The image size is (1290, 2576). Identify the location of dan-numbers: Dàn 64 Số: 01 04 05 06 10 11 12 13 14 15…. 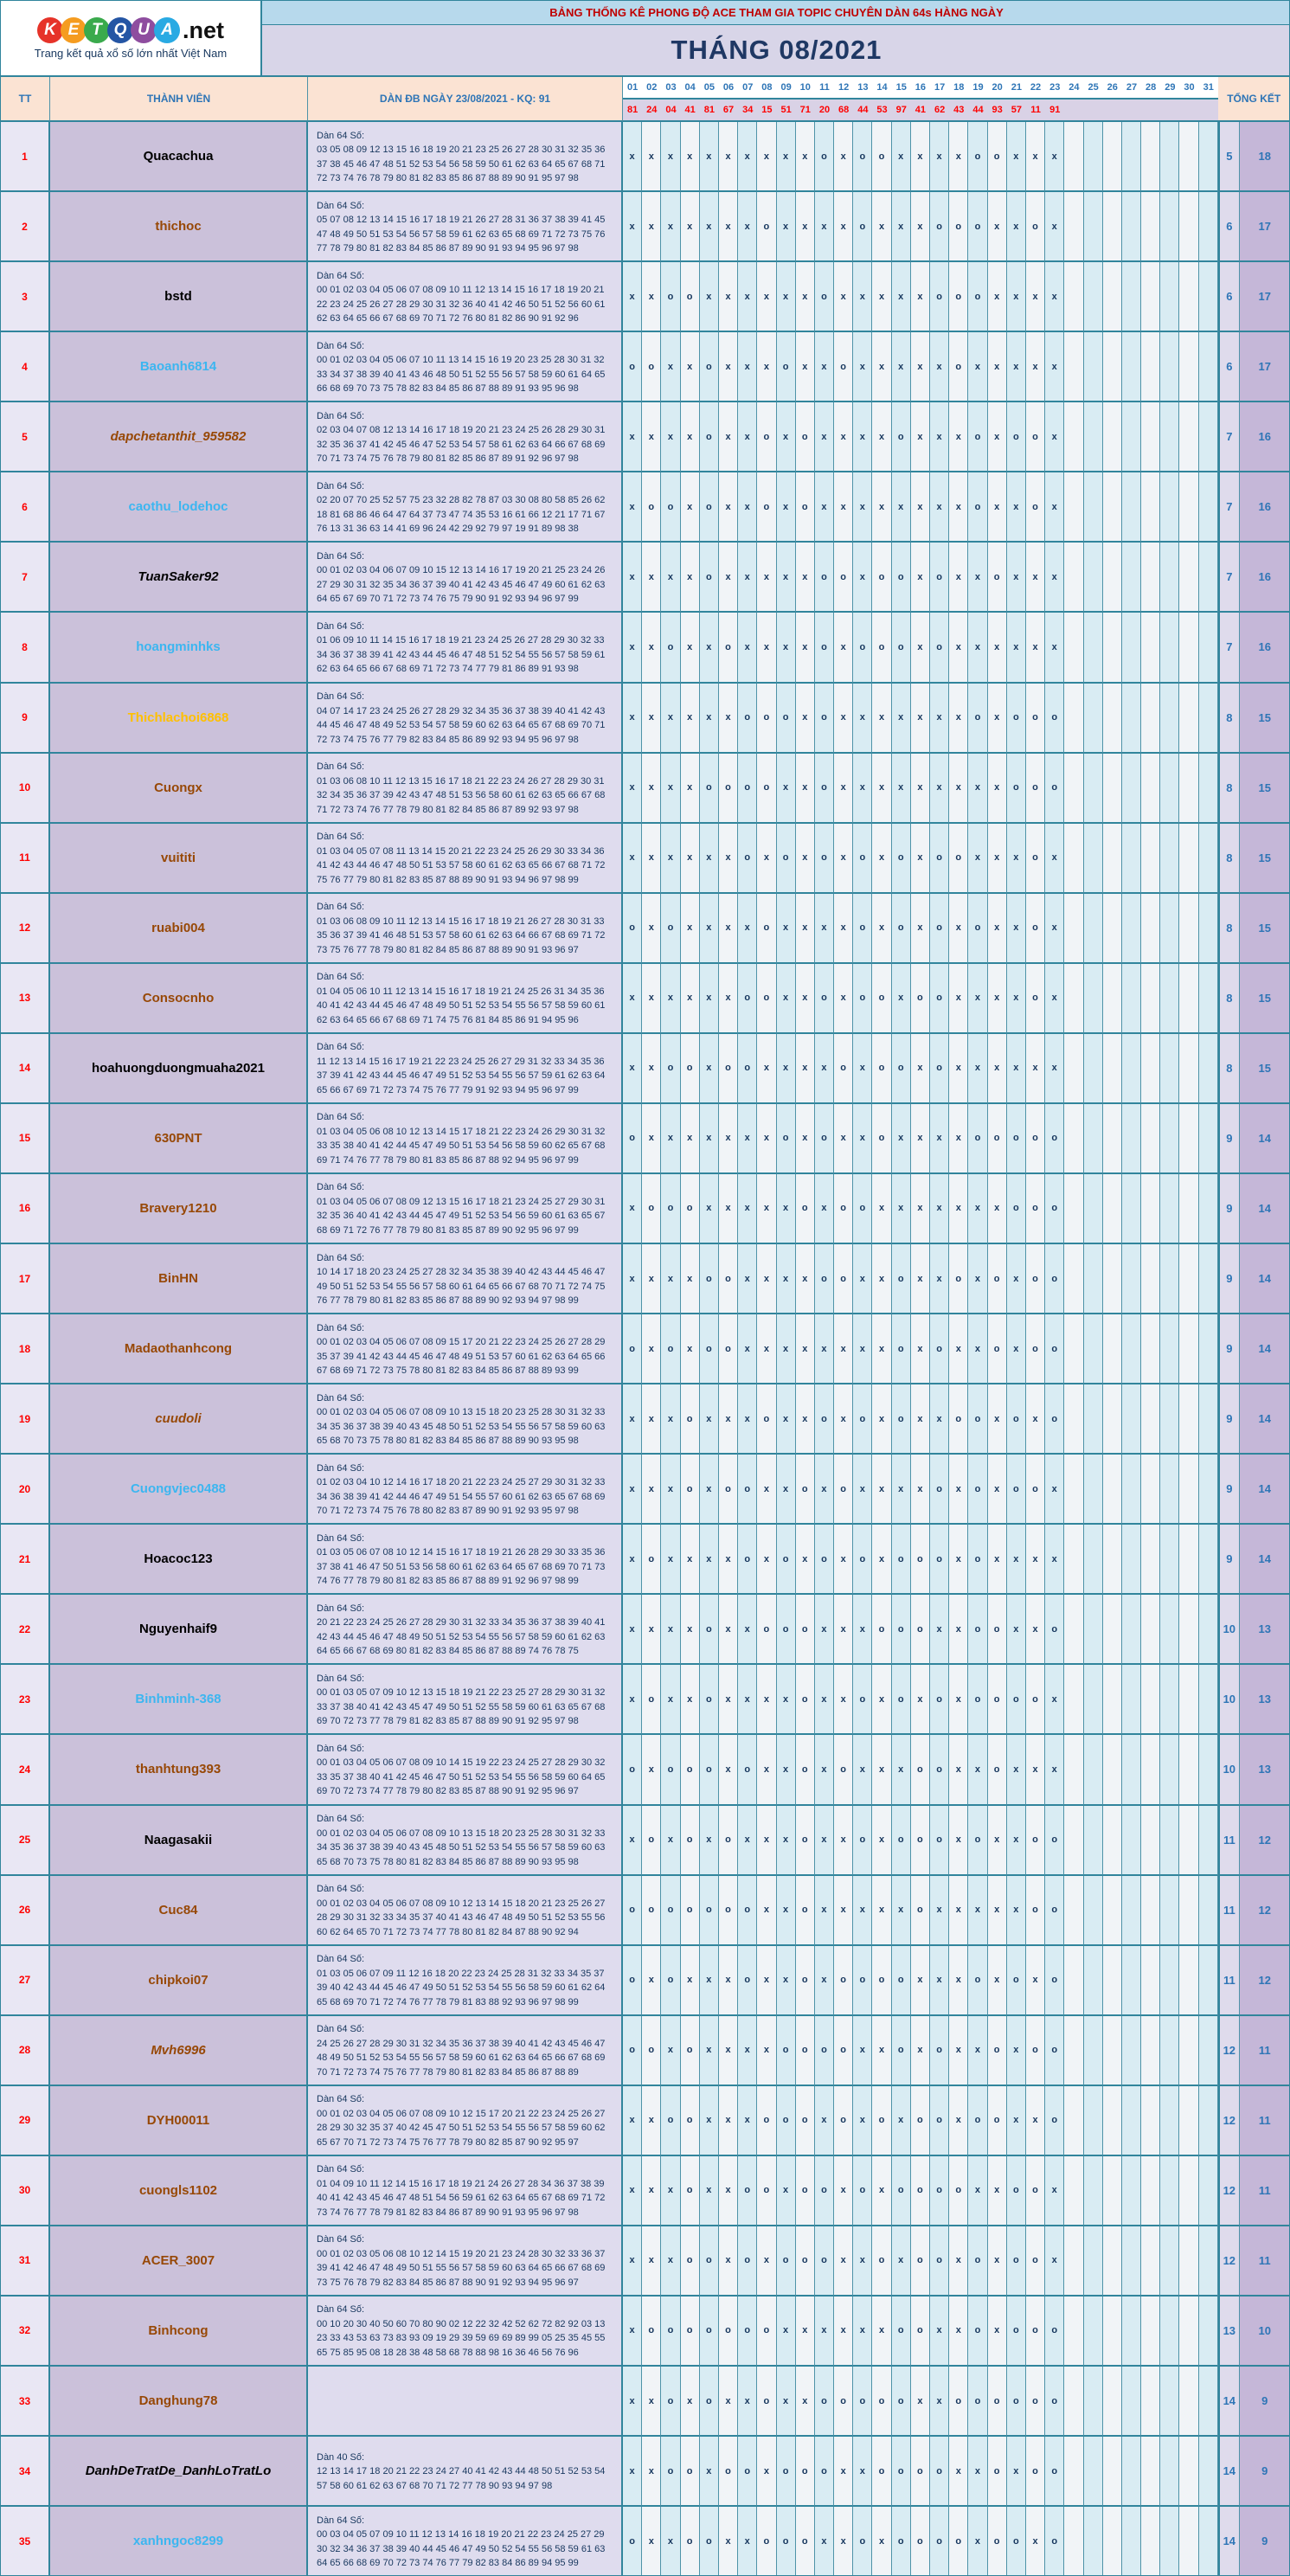
(465, 999).